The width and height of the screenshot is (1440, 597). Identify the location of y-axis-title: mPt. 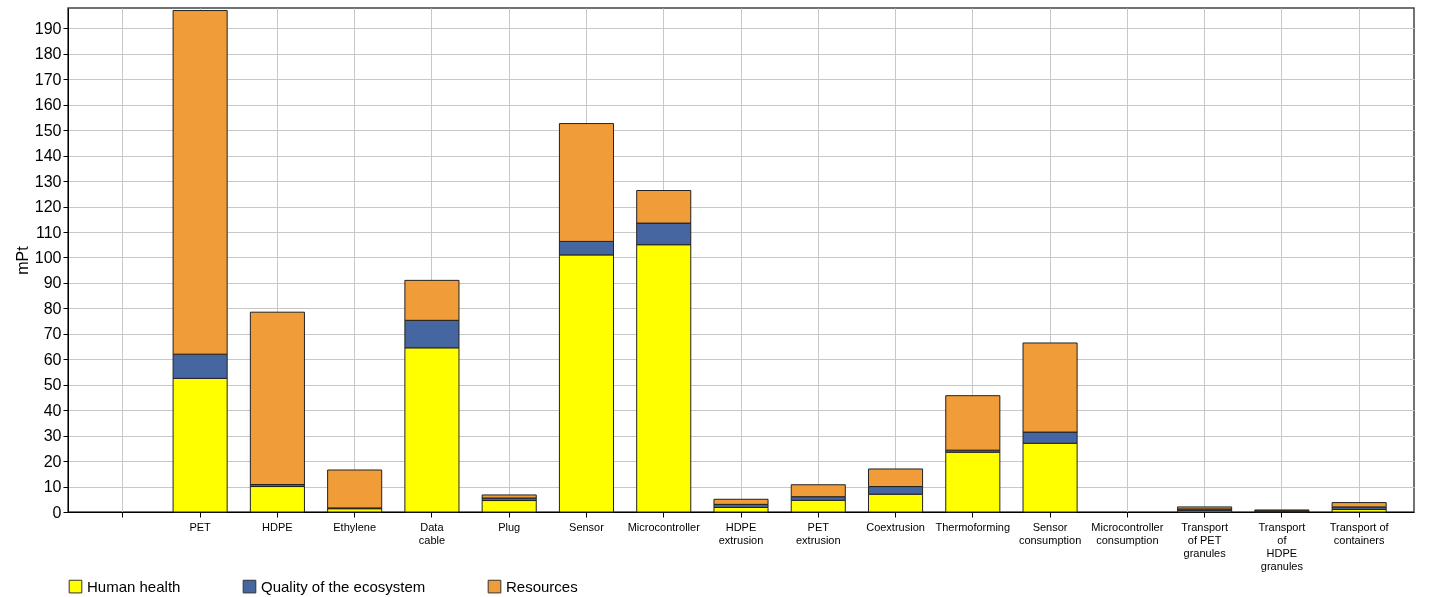
(22, 260).